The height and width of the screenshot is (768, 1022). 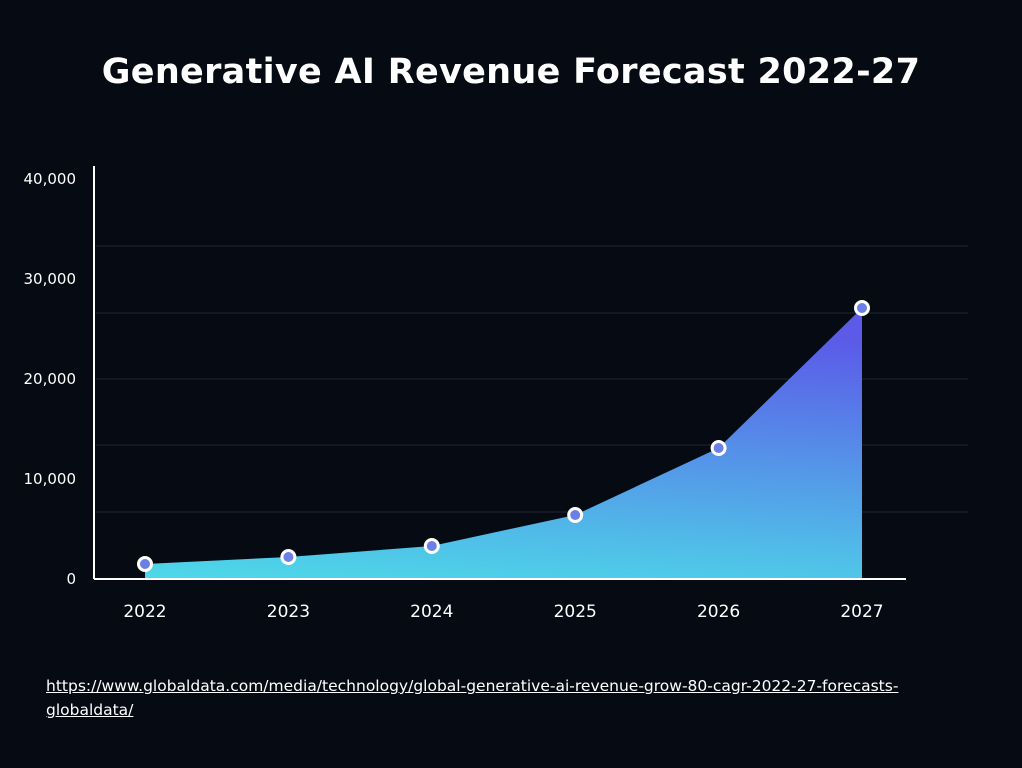 What do you see at coordinates (575, 515) in the screenshot?
I see `data-point-2025` at bounding box center [575, 515].